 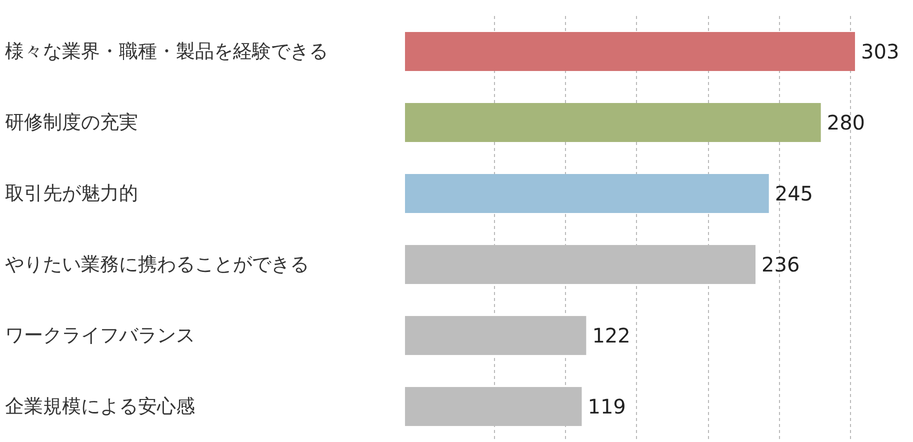 What do you see at coordinates (100, 335) in the screenshot?
I see `y-tick-label: ワークライフバランス` at bounding box center [100, 335].